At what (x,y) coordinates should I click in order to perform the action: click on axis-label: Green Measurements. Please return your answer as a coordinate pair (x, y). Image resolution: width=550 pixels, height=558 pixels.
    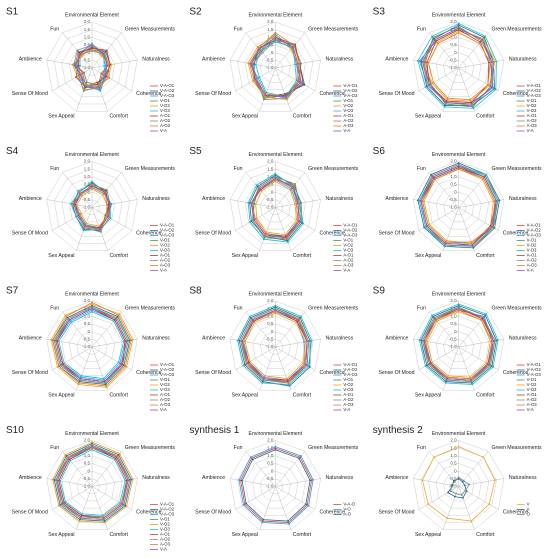
    Looking at the image, I should click on (150, 169).